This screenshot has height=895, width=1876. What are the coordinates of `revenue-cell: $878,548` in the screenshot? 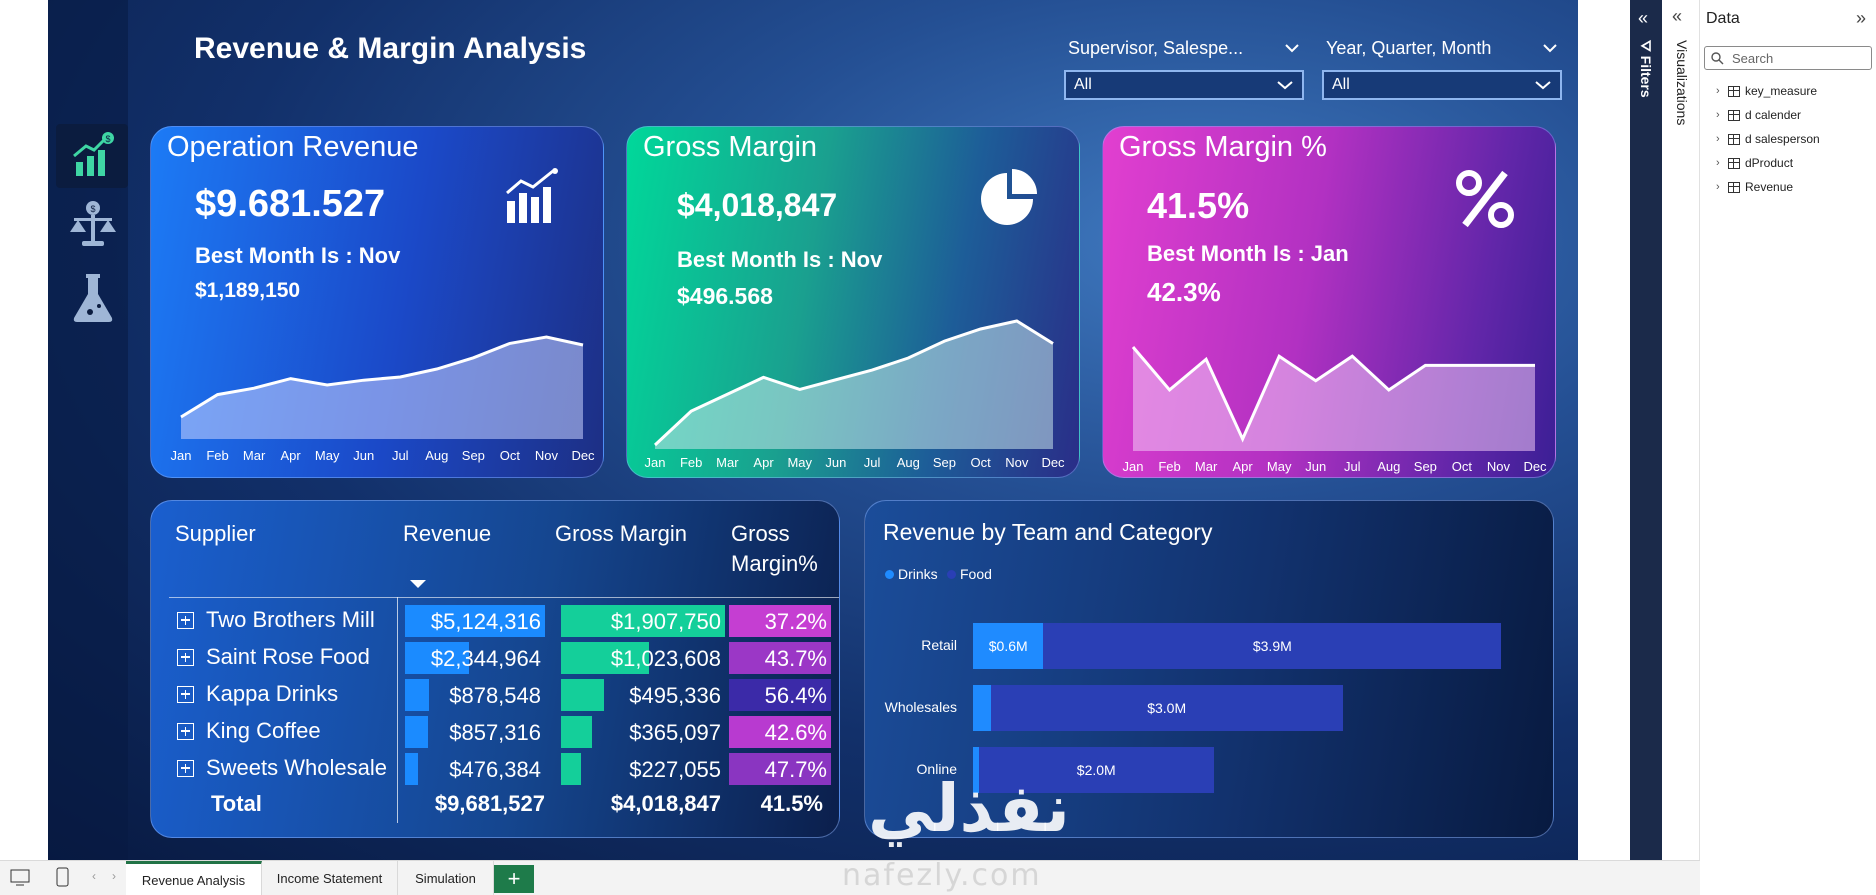 It's located at (475, 695).